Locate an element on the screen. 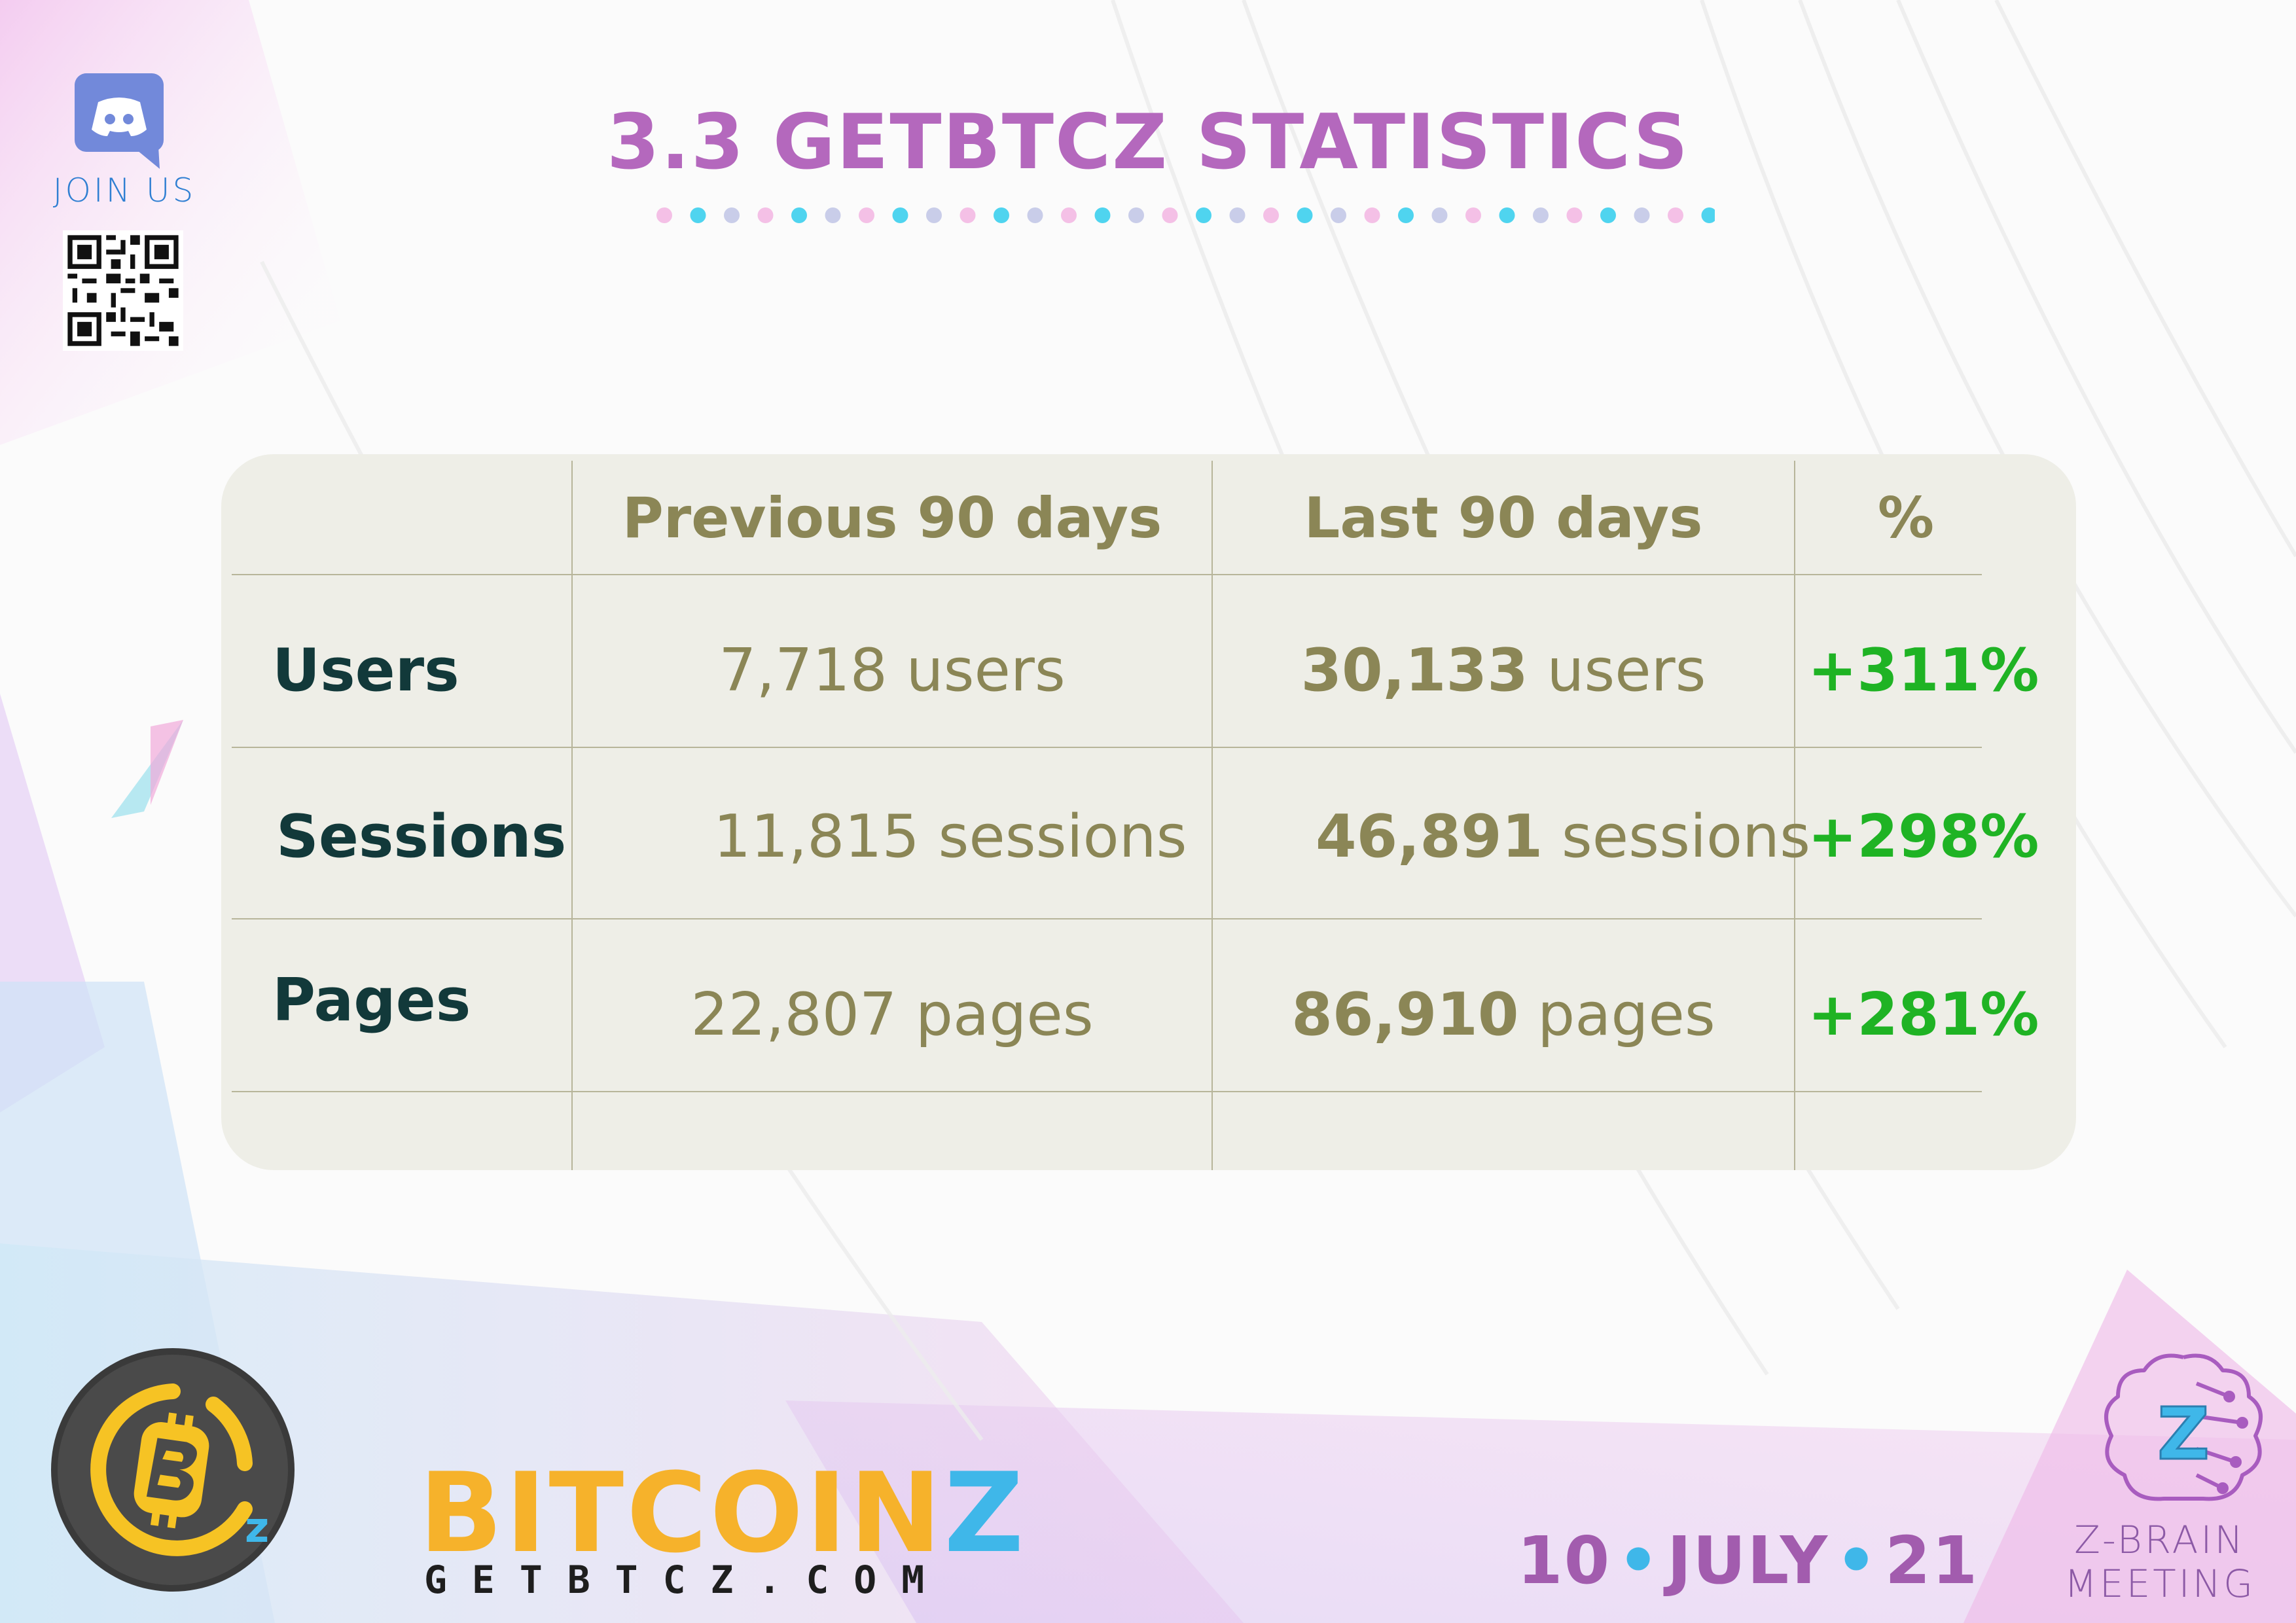  join-us-label: JOIN US is located at coordinates (124, 190).